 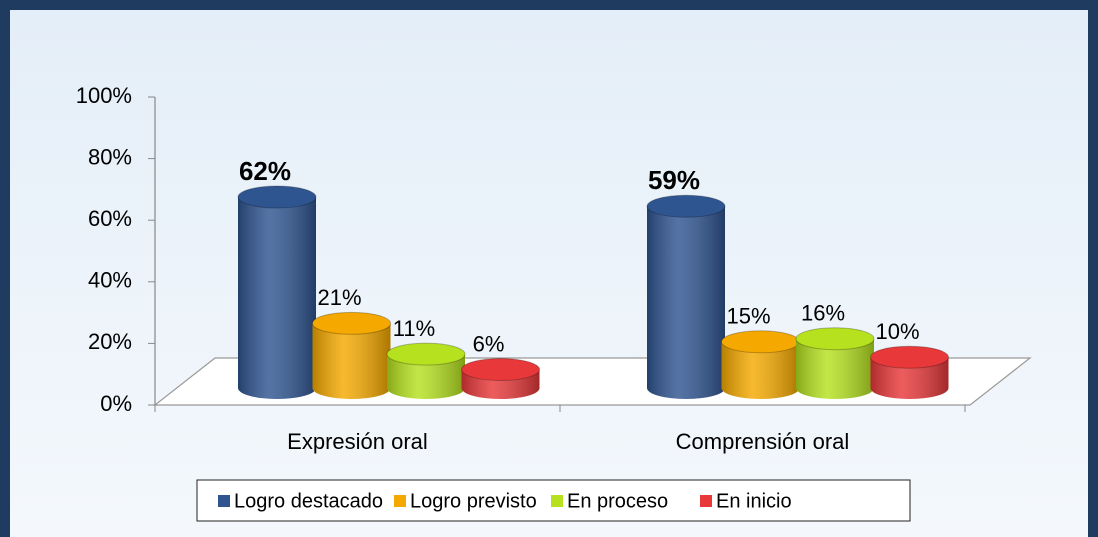 What do you see at coordinates (674, 180) in the screenshot?
I see `value-label: 59%` at bounding box center [674, 180].